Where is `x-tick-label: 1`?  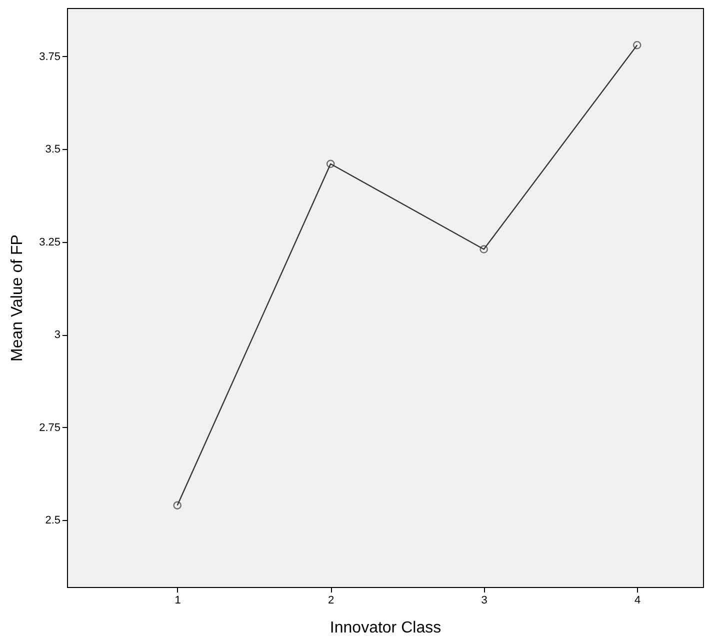
x-tick-label: 1 is located at coordinates (177, 600).